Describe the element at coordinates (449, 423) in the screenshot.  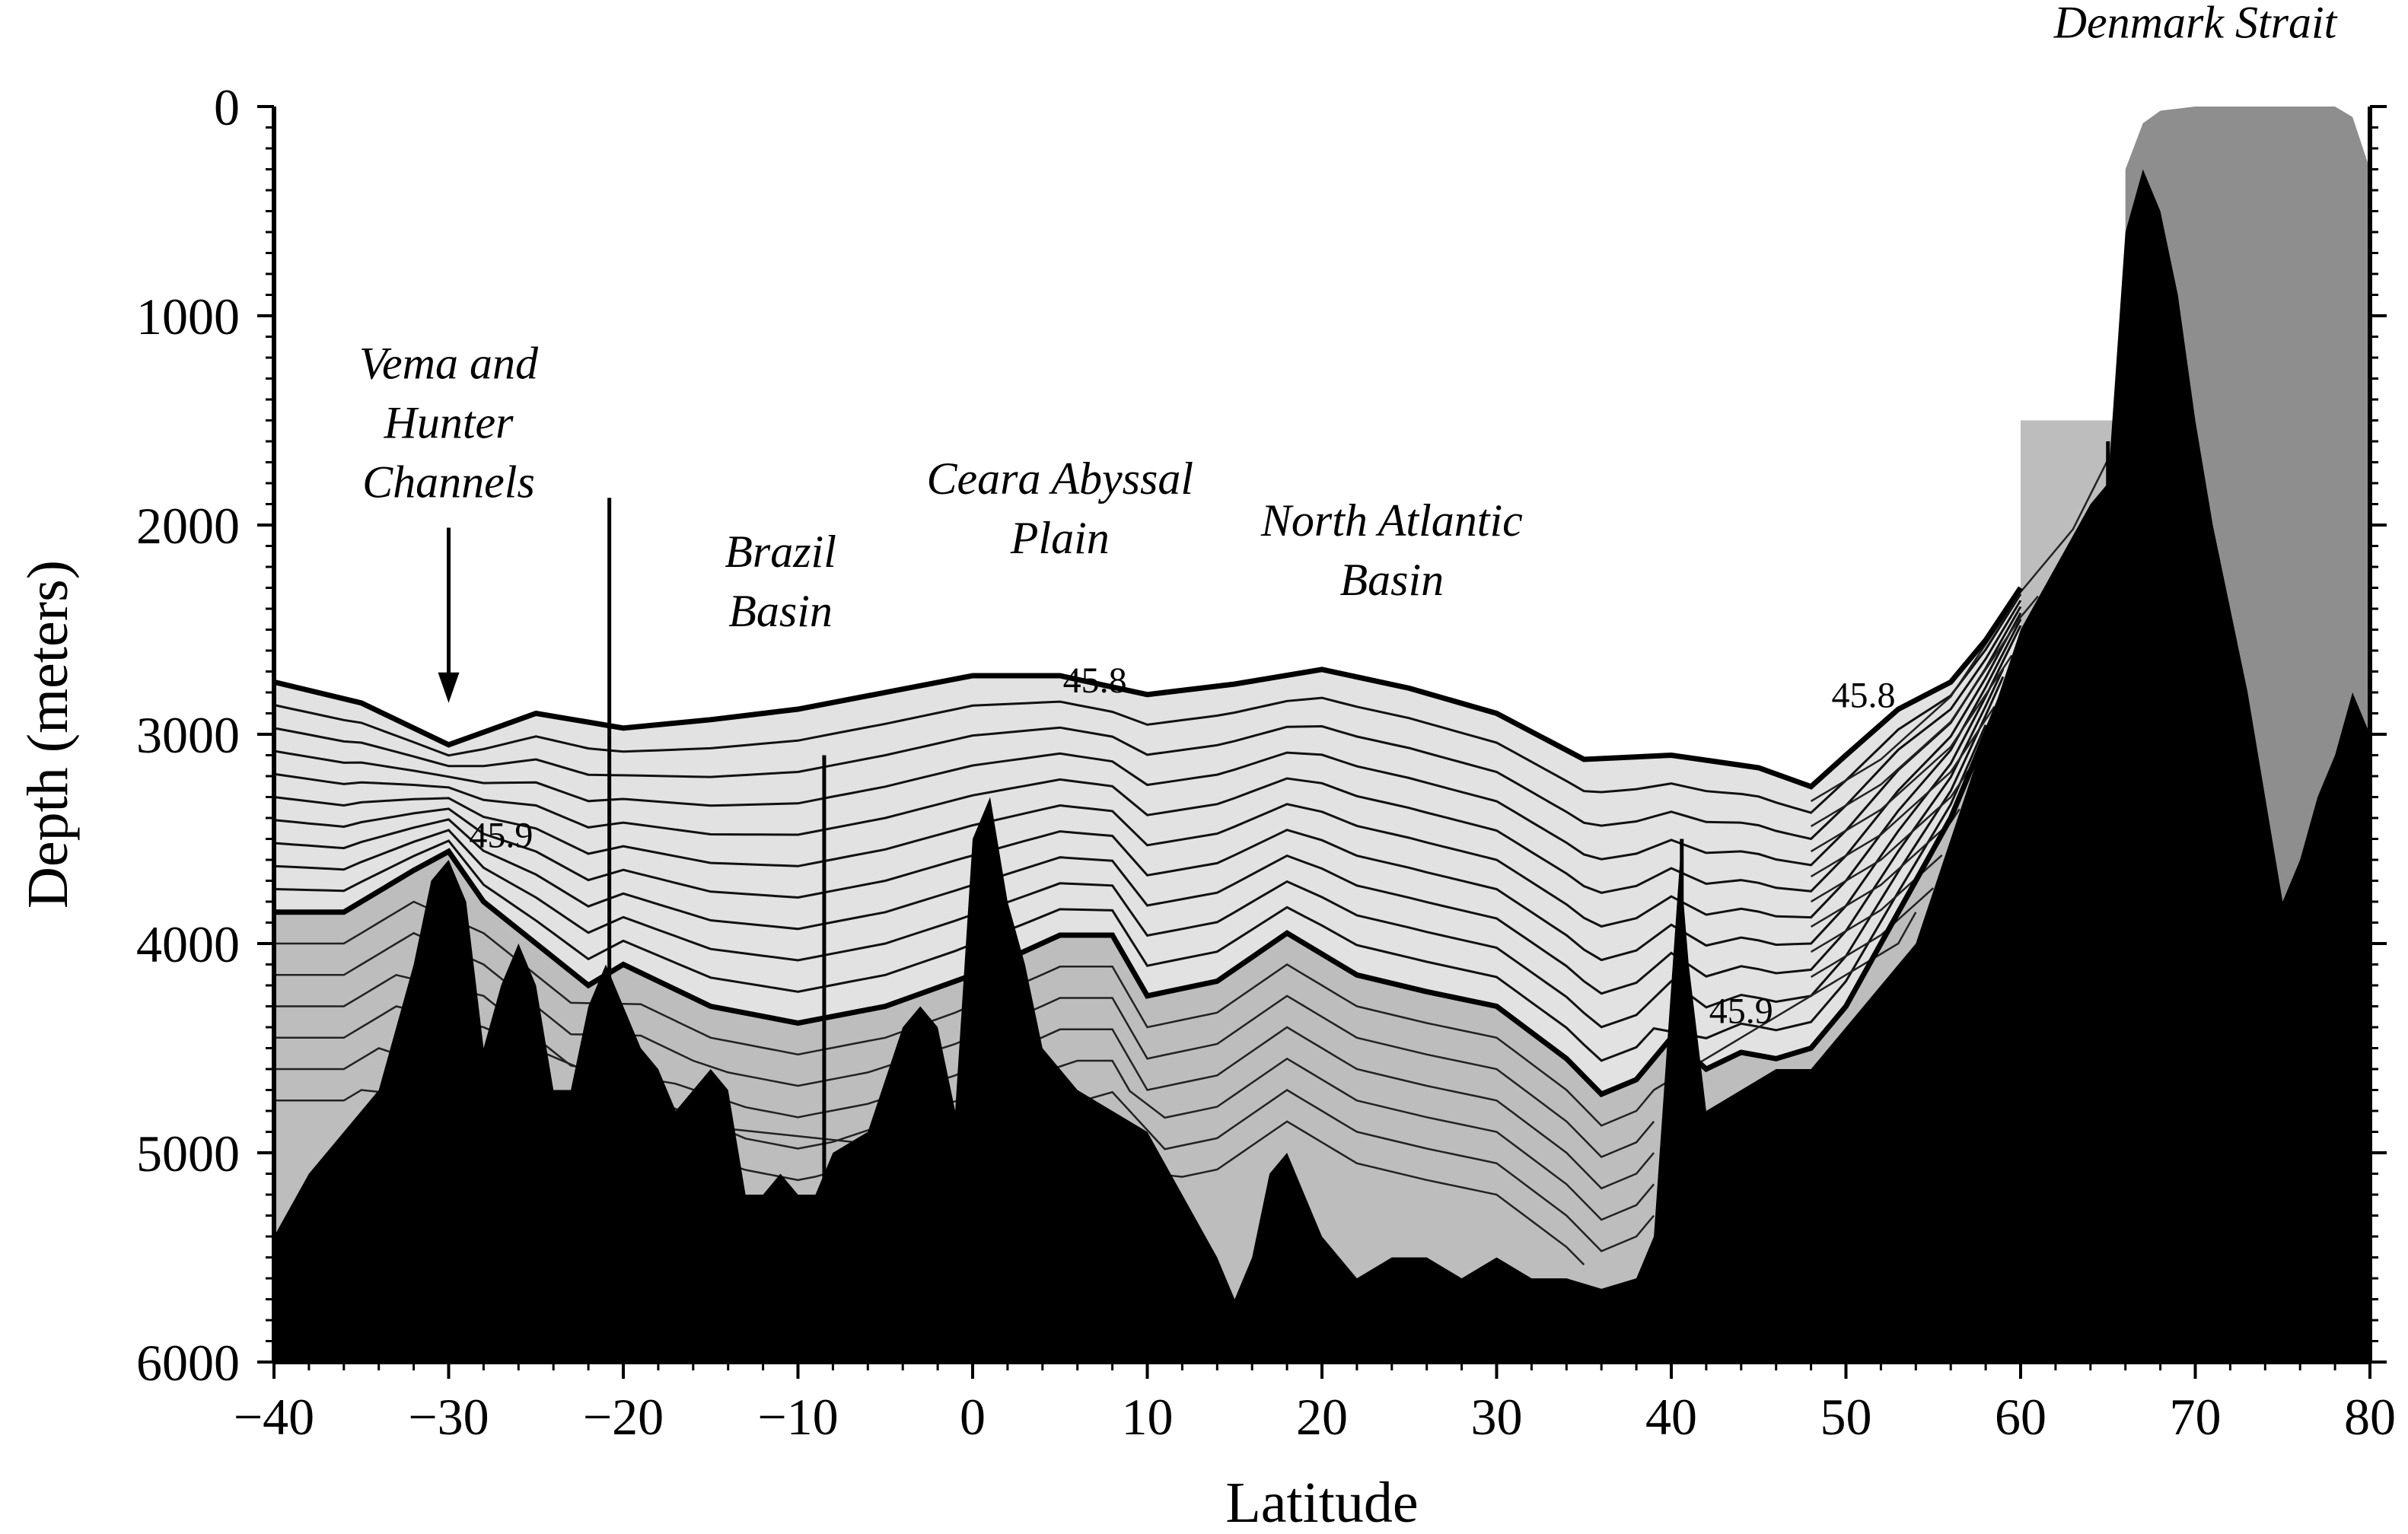
I see `region-annotation: Vema and Hunter Channels` at that location.